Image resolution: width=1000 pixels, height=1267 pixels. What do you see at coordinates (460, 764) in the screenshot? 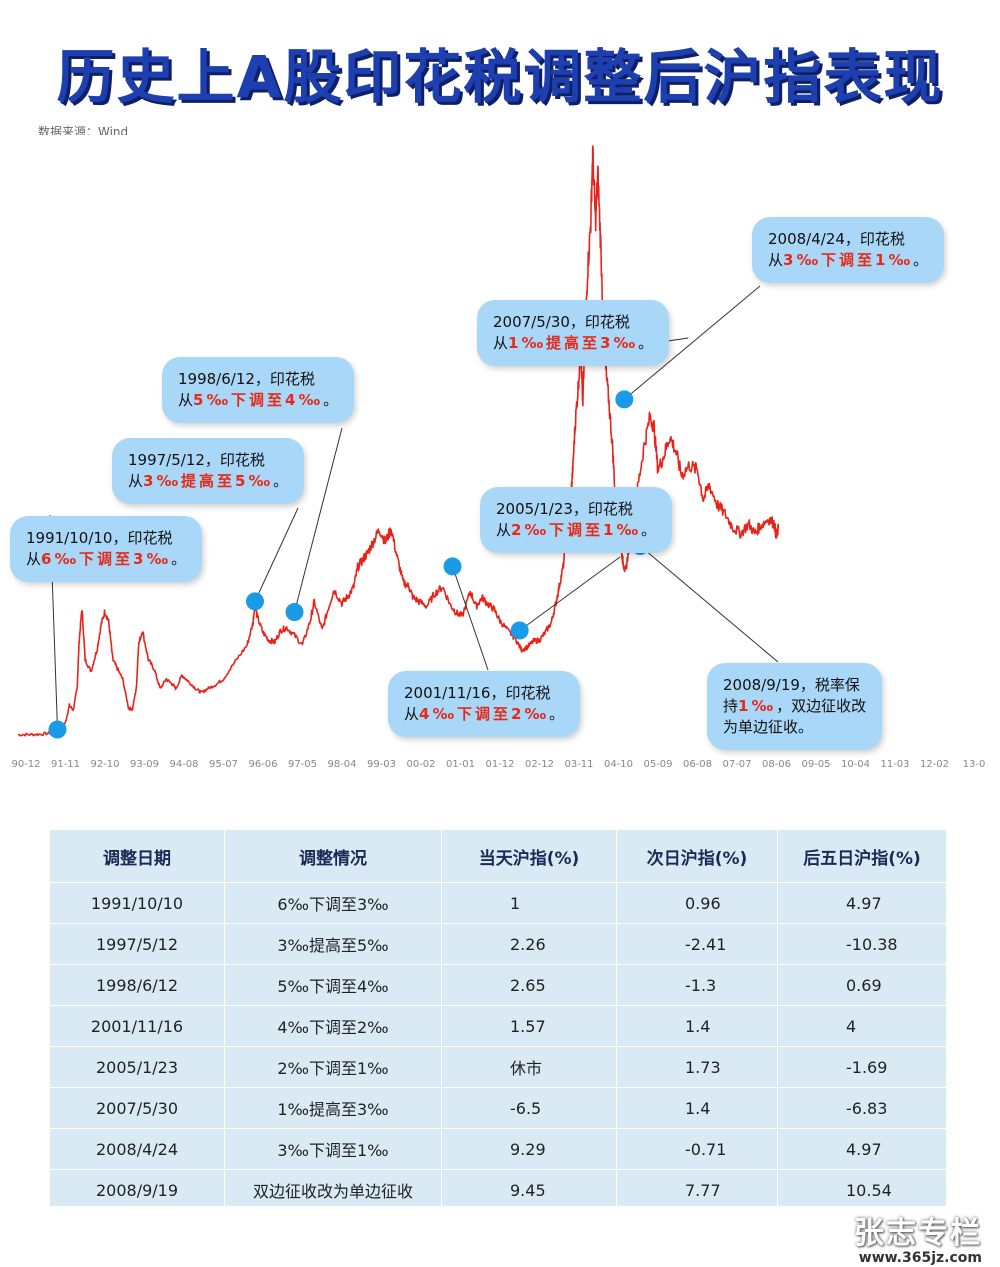
I see `x-tick-label: 01-01` at bounding box center [460, 764].